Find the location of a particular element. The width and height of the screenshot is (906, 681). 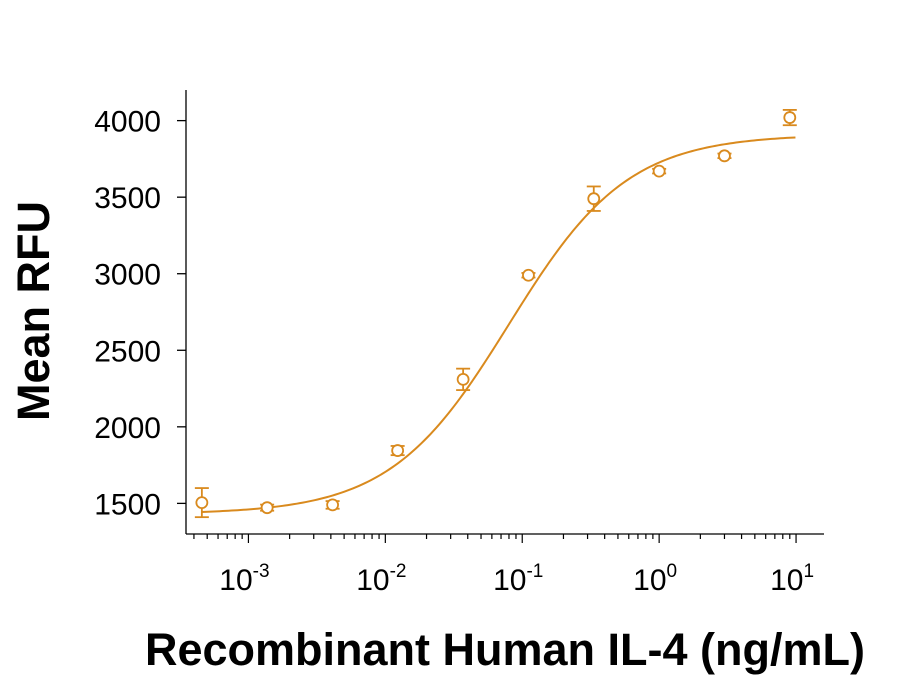

y-tick-label: 1500 is located at coordinates (127, 504).